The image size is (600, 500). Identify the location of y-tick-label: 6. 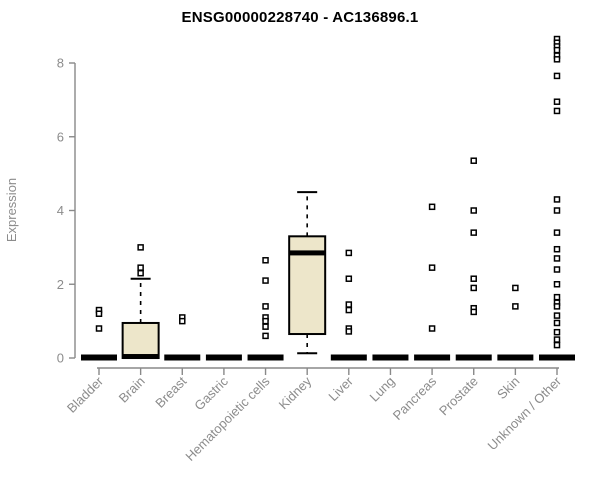
(60, 136).